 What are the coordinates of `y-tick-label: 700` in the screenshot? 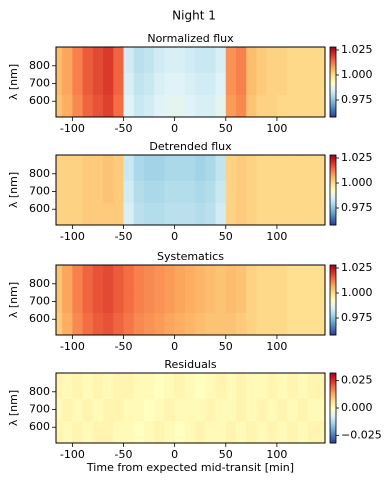 It's located at (39, 191).